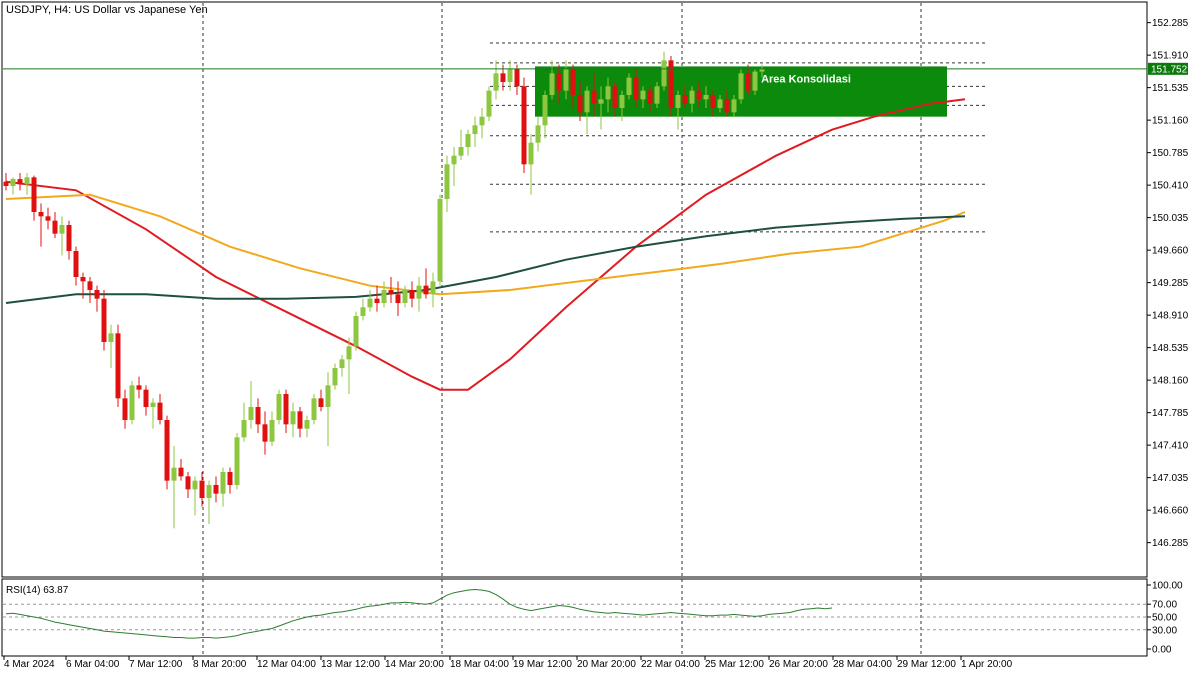  What do you see at coordinates (1170, 56) in the screenshot?
I see `y-tick-label: 151.910` at bounding box center [1170, 56].